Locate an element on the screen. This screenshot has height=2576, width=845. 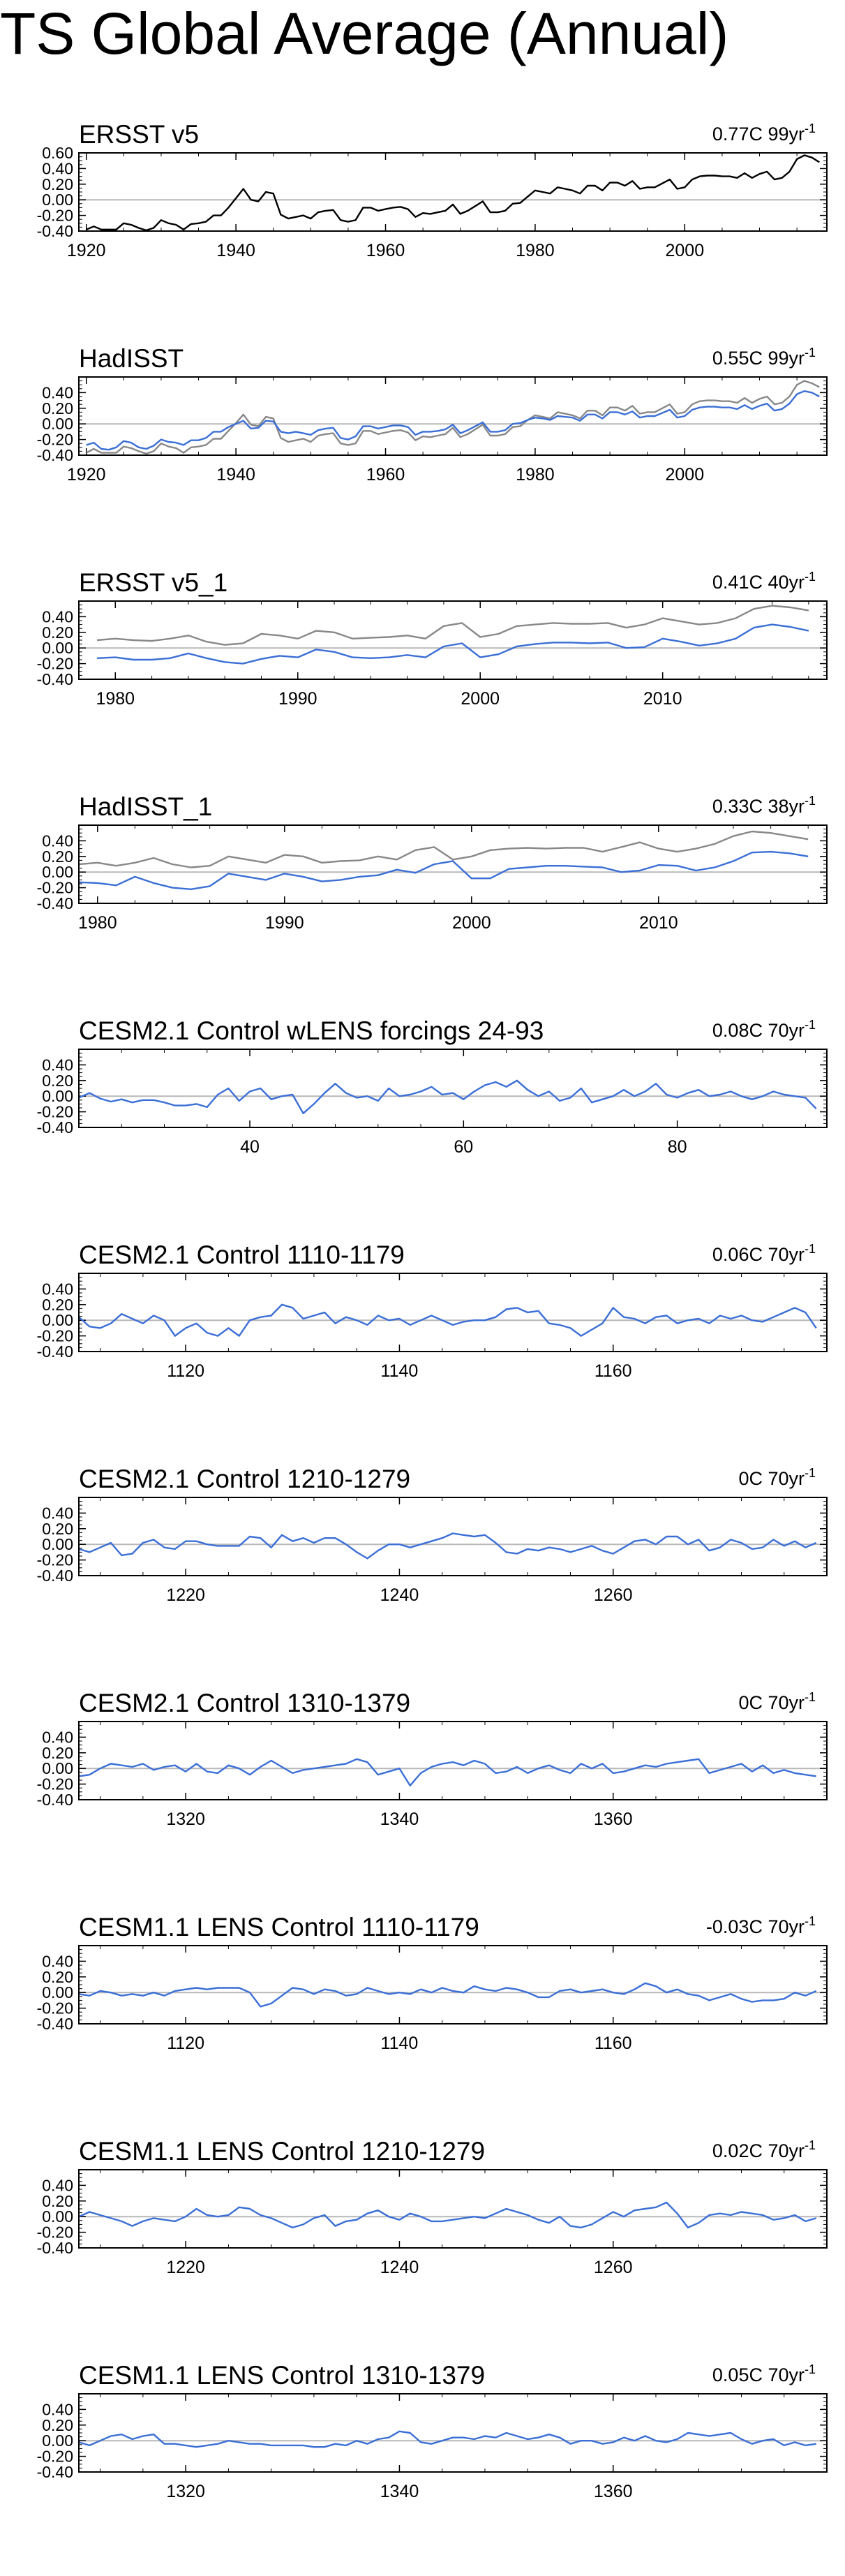
panel-title: ERSST v5 is located at coordinates (139, 134).